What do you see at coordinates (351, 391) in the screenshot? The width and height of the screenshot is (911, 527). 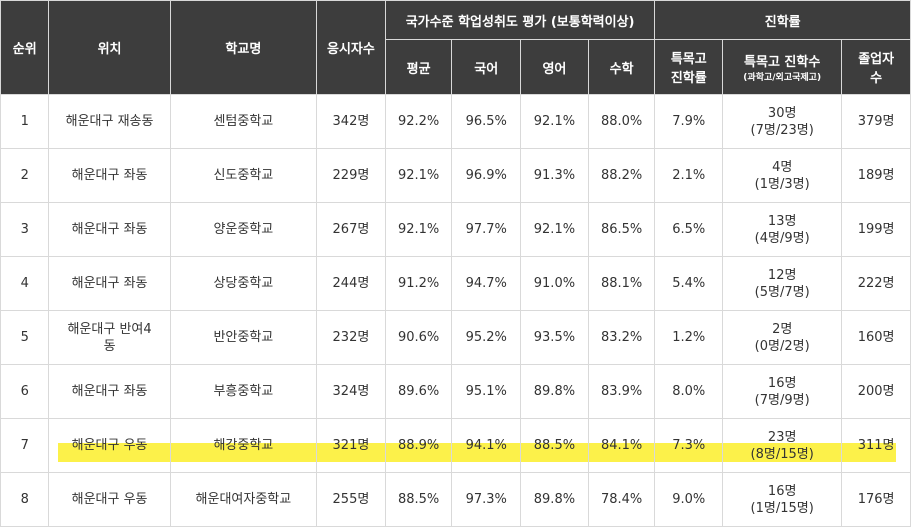 I see `cell-examinees: 324명` at bounding box center [351, 391].